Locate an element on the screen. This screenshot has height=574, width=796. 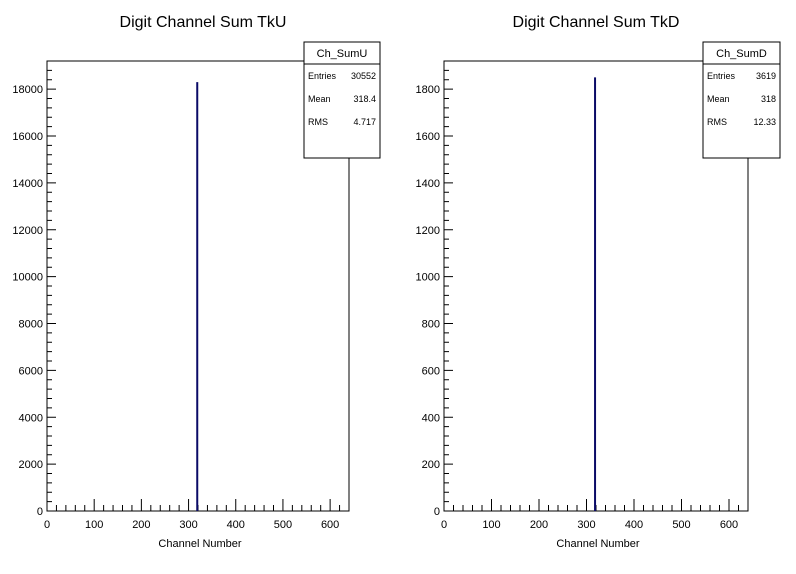
y-tick-label: 12000 is located at coordinates (27, 231).